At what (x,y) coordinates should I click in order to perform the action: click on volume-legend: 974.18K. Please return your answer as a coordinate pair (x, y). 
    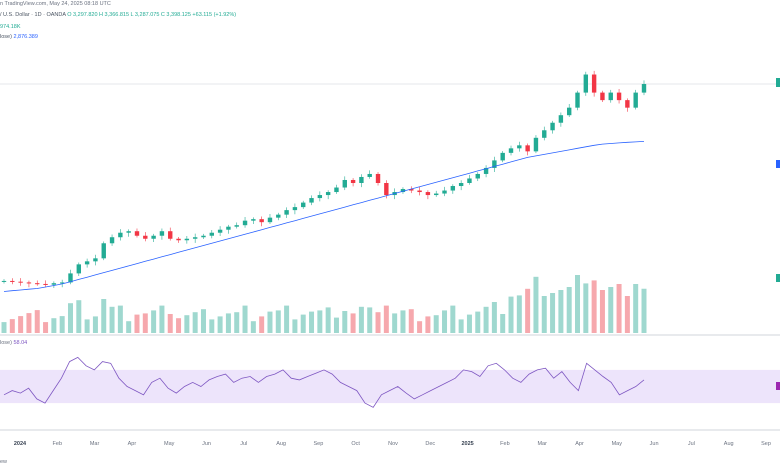
    Looking at the image, I should click on (10, 27).